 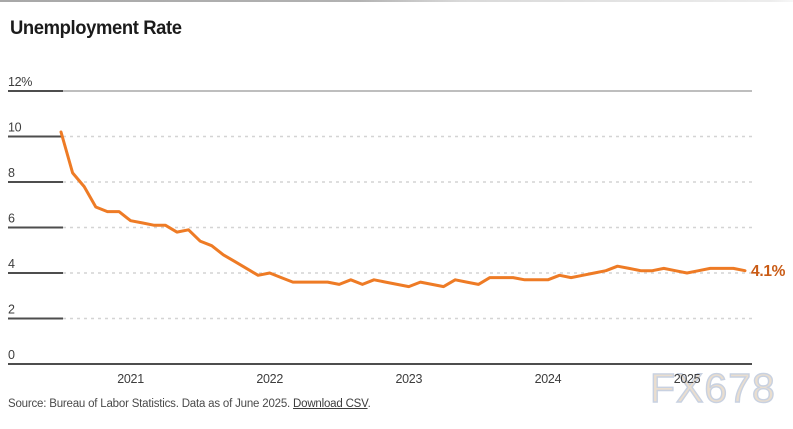 What do you see at coordinates (687, 379) in the screenshot?
I see `x-axis-tick-label: 2025` at bounding box center [687, 379].